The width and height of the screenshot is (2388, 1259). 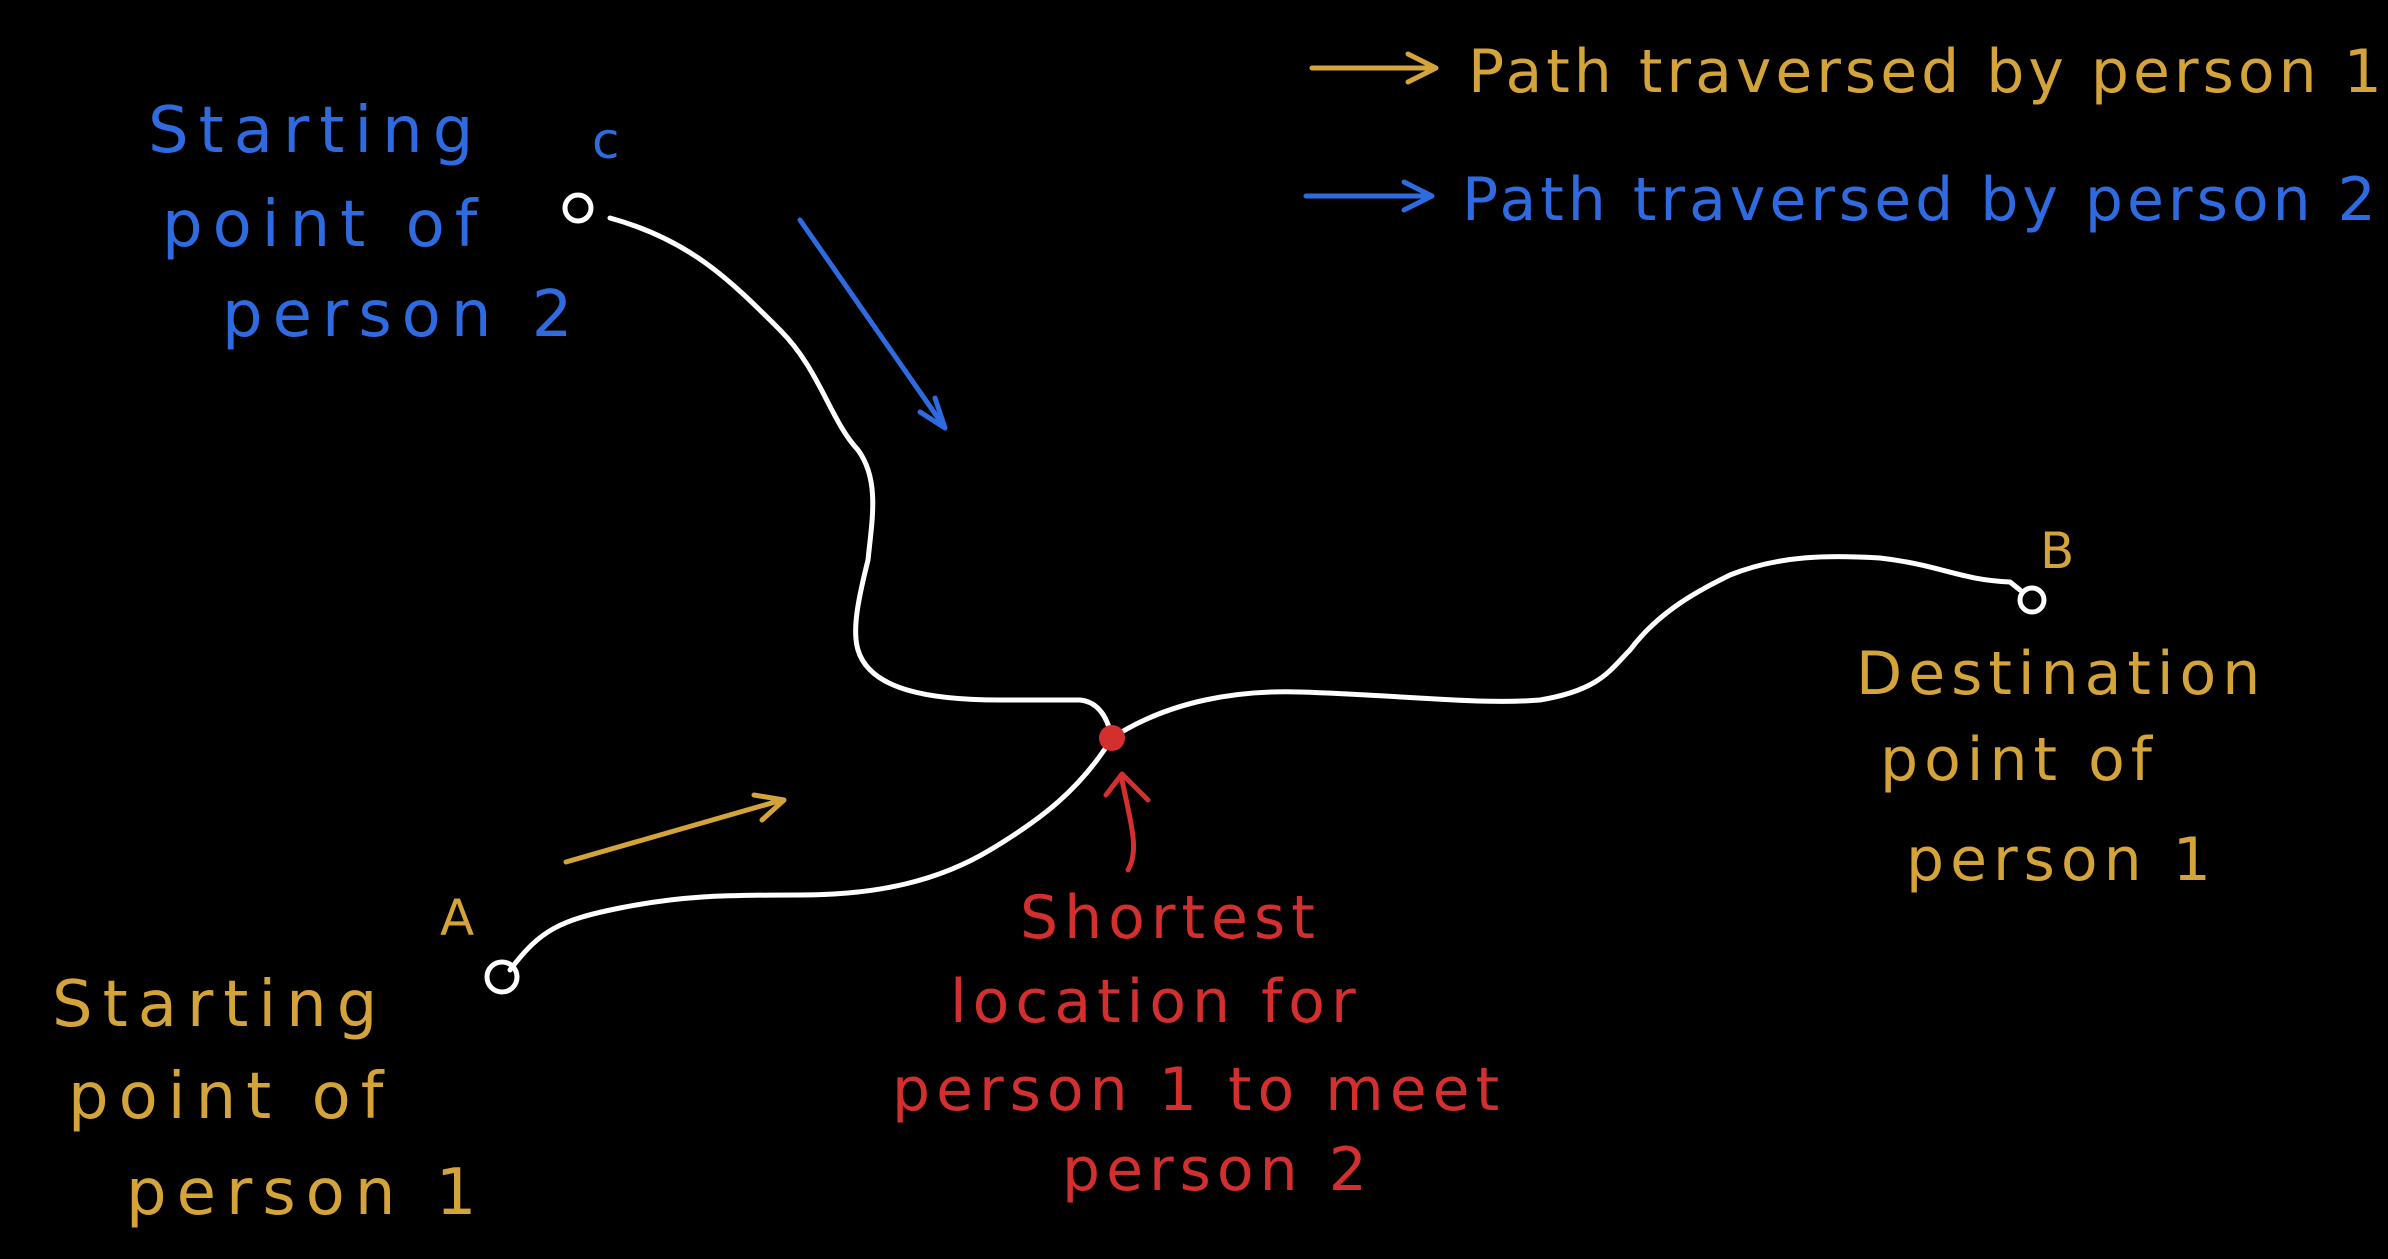 What do you see at coordinates (811, 854) in the screenshot?
I see `path-from-a-to-meeting` at bounding box center [811, 854].